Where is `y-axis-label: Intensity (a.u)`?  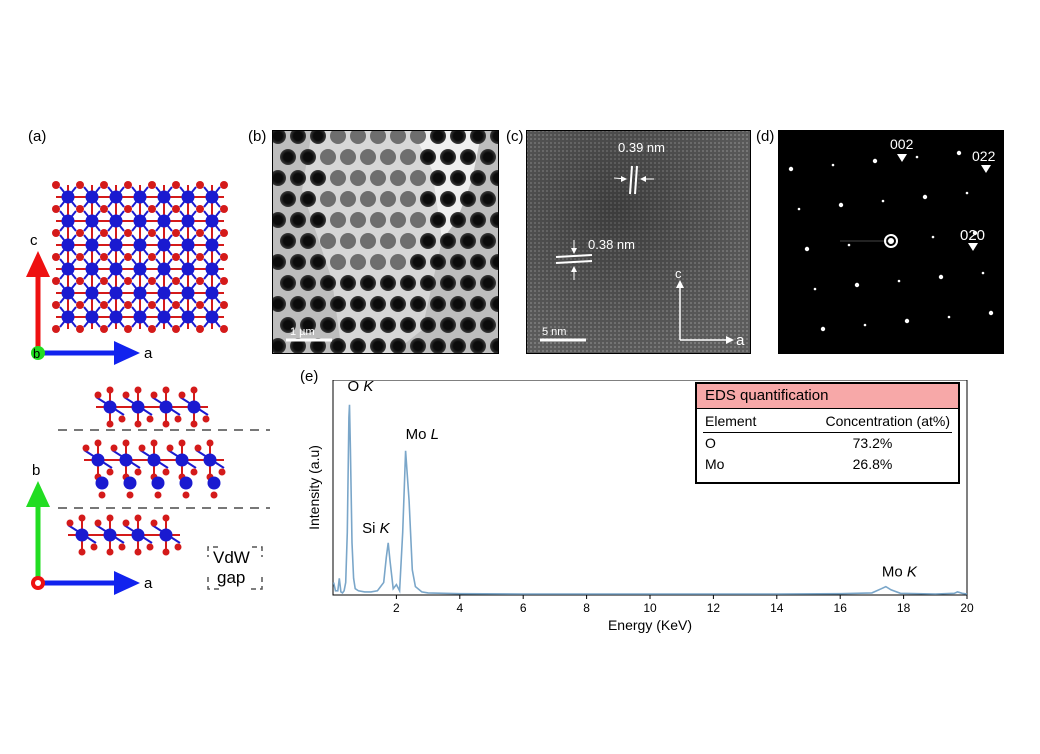 y-axis-label: Intensity (a.u) is located at coordinates (314, 487).